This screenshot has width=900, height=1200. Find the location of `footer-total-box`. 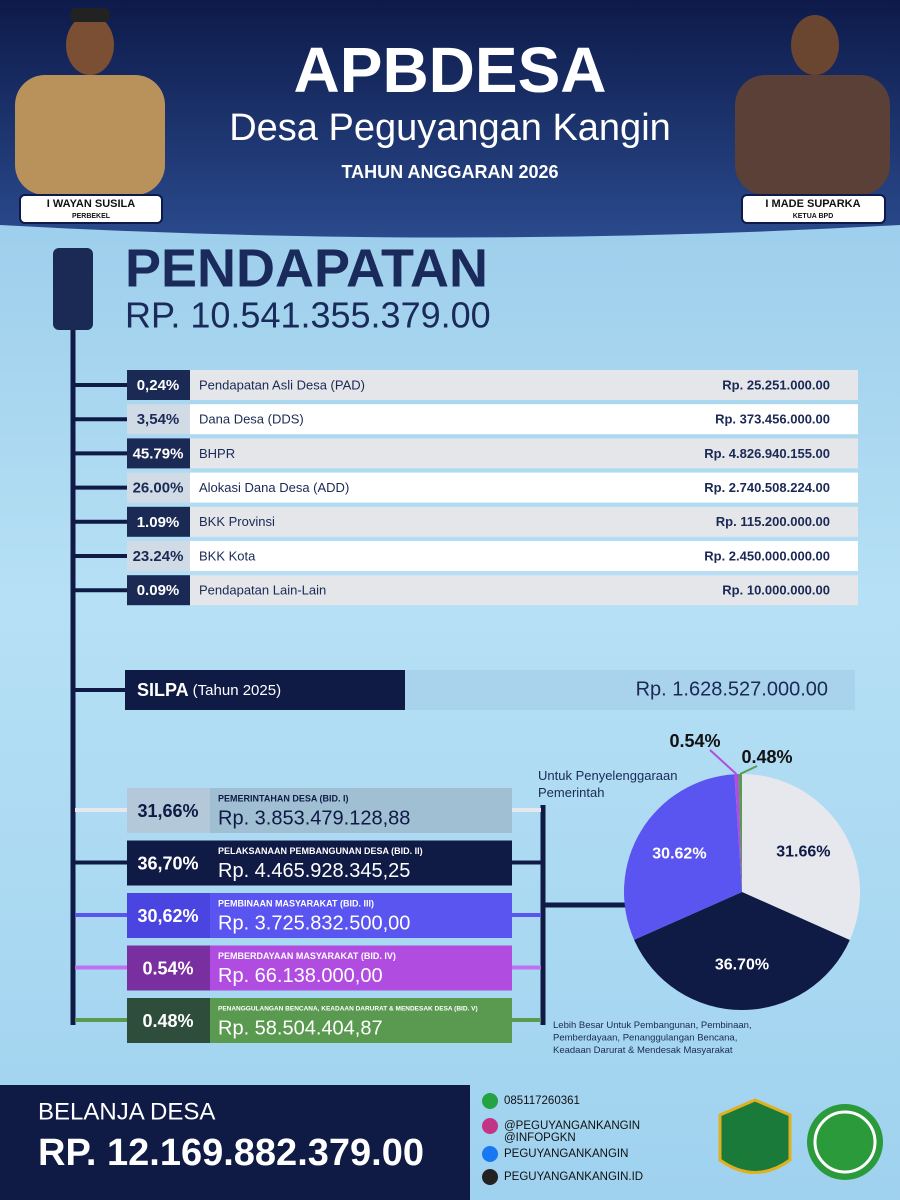

footer-total-box is located at coordinates (235, 1142).